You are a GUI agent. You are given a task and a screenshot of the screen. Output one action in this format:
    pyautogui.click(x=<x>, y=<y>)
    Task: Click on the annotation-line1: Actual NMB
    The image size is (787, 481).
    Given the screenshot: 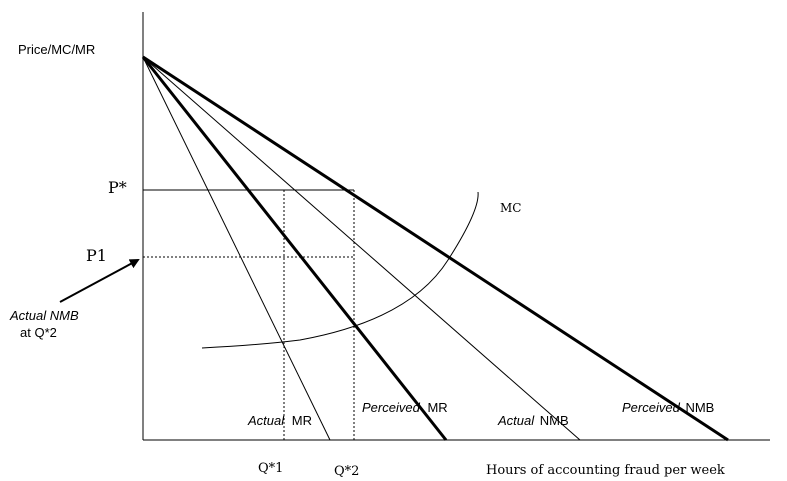 What is the action you would take?
    pyautogui.click(x=44, y=315)
    